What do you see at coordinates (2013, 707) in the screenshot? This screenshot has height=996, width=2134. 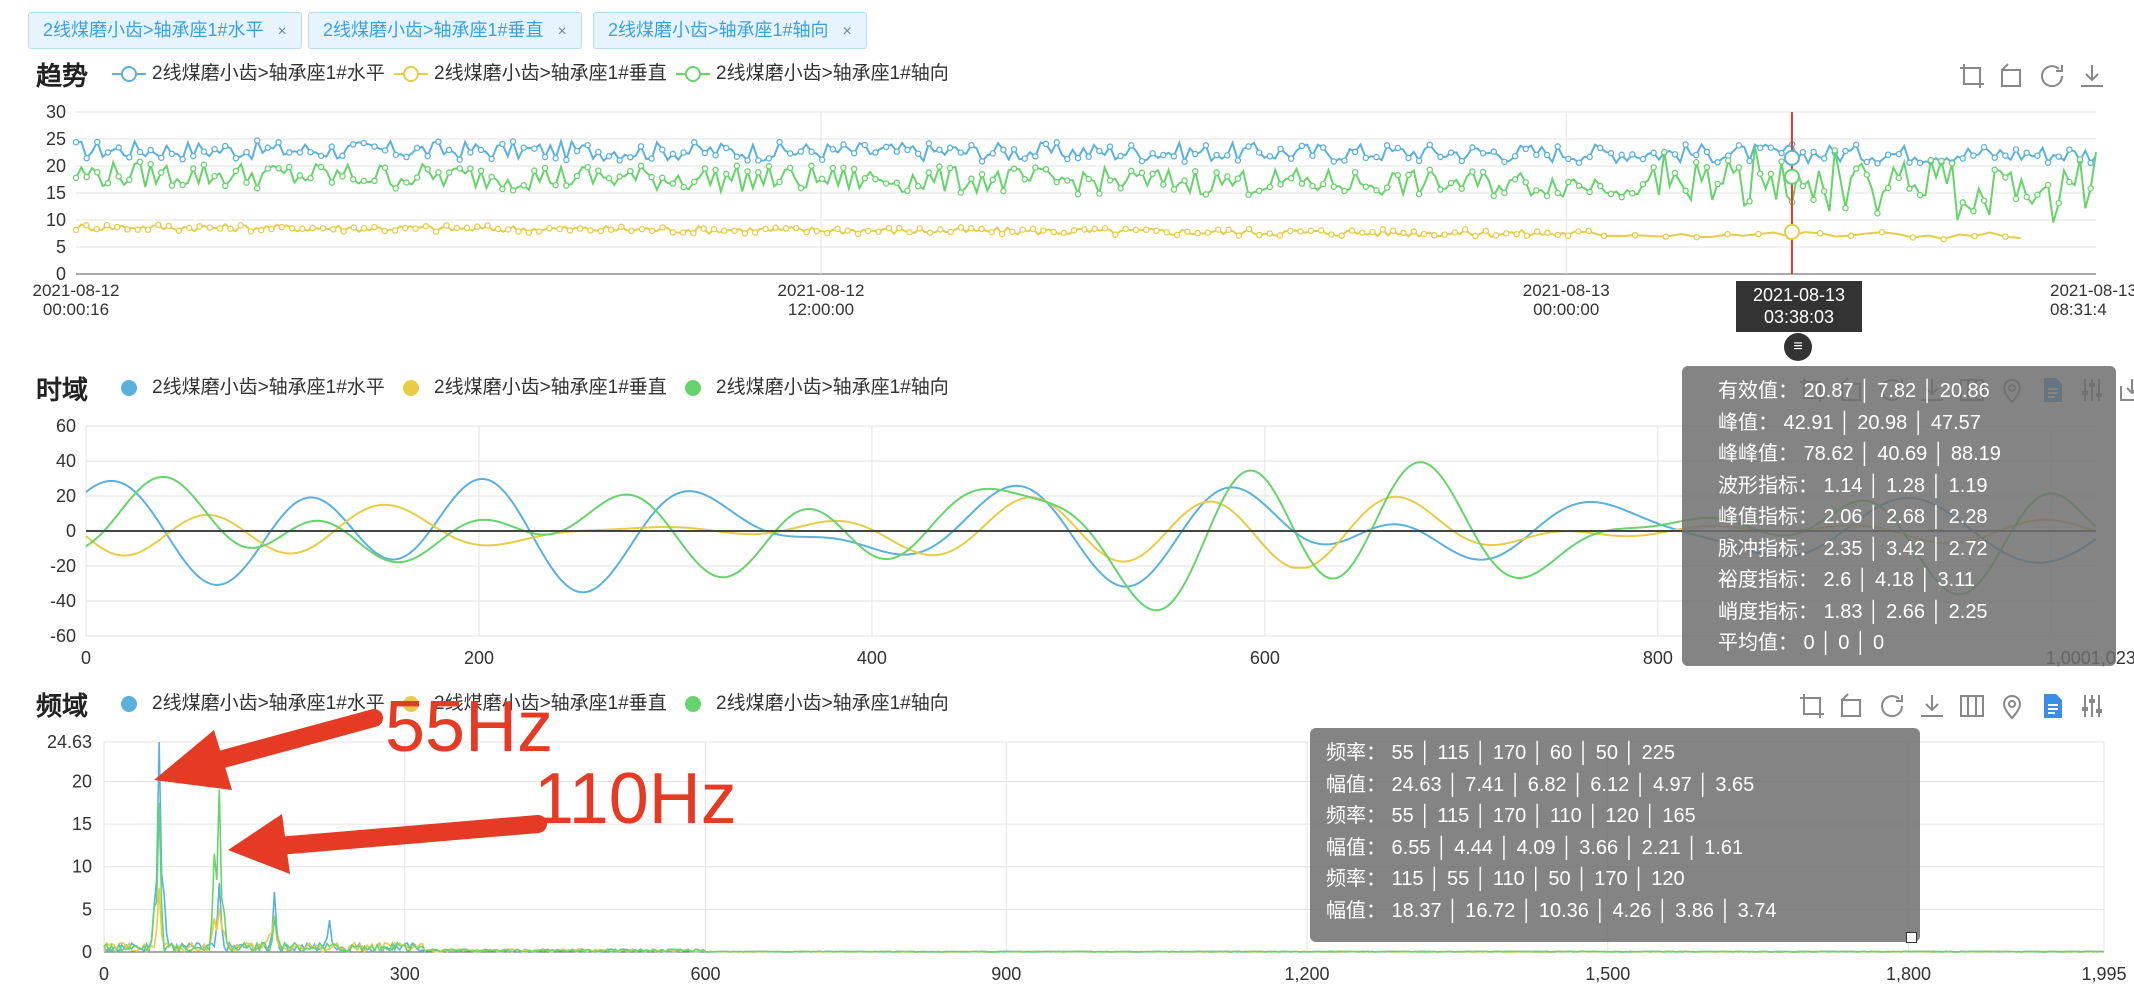 I see `pin-icon` at bounding box center [2013, 707].